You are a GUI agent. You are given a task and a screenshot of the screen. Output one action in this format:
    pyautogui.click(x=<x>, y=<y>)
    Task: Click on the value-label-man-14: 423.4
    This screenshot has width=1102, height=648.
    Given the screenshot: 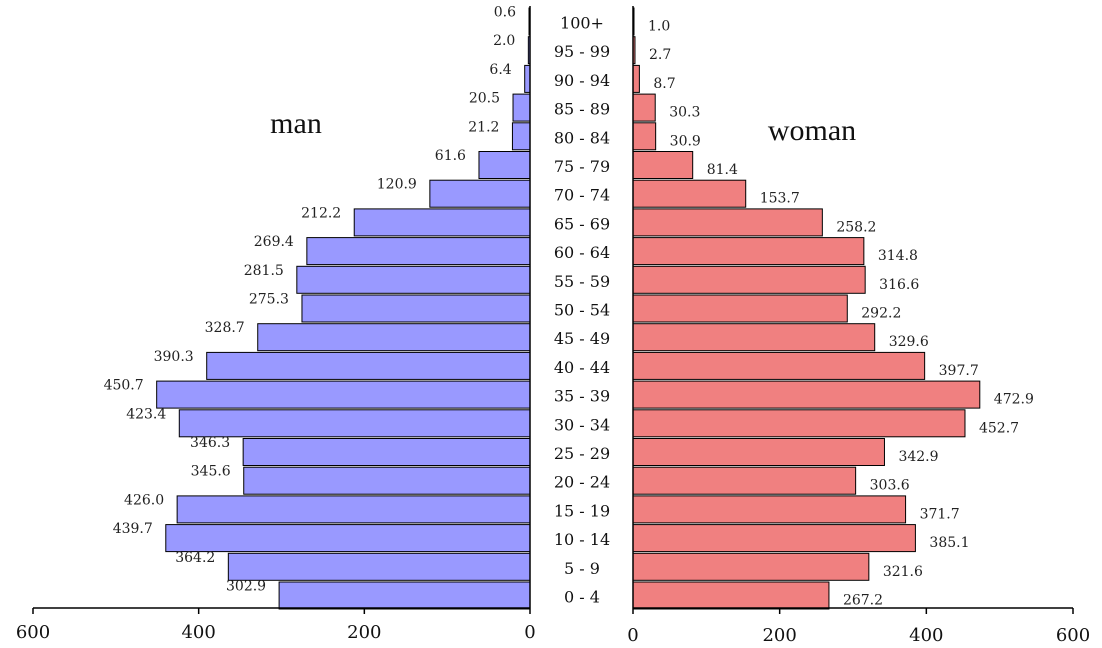 What is the action you would take?
    pyautogui.click(x=146, y=414)
    